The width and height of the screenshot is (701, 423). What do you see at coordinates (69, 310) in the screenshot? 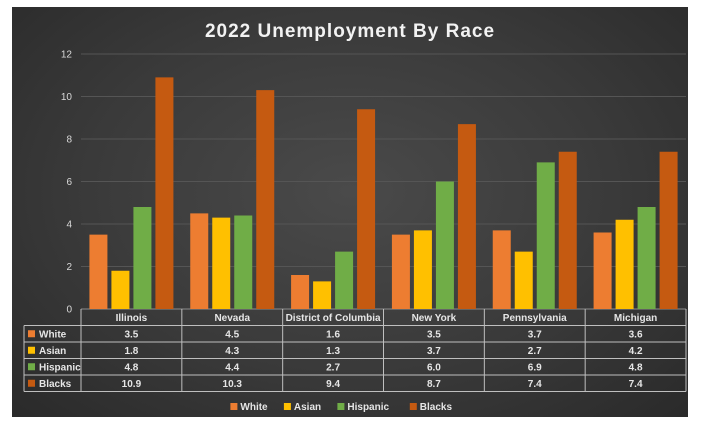
I see `y-tick-label: 0` at bounding box center [69, 310].